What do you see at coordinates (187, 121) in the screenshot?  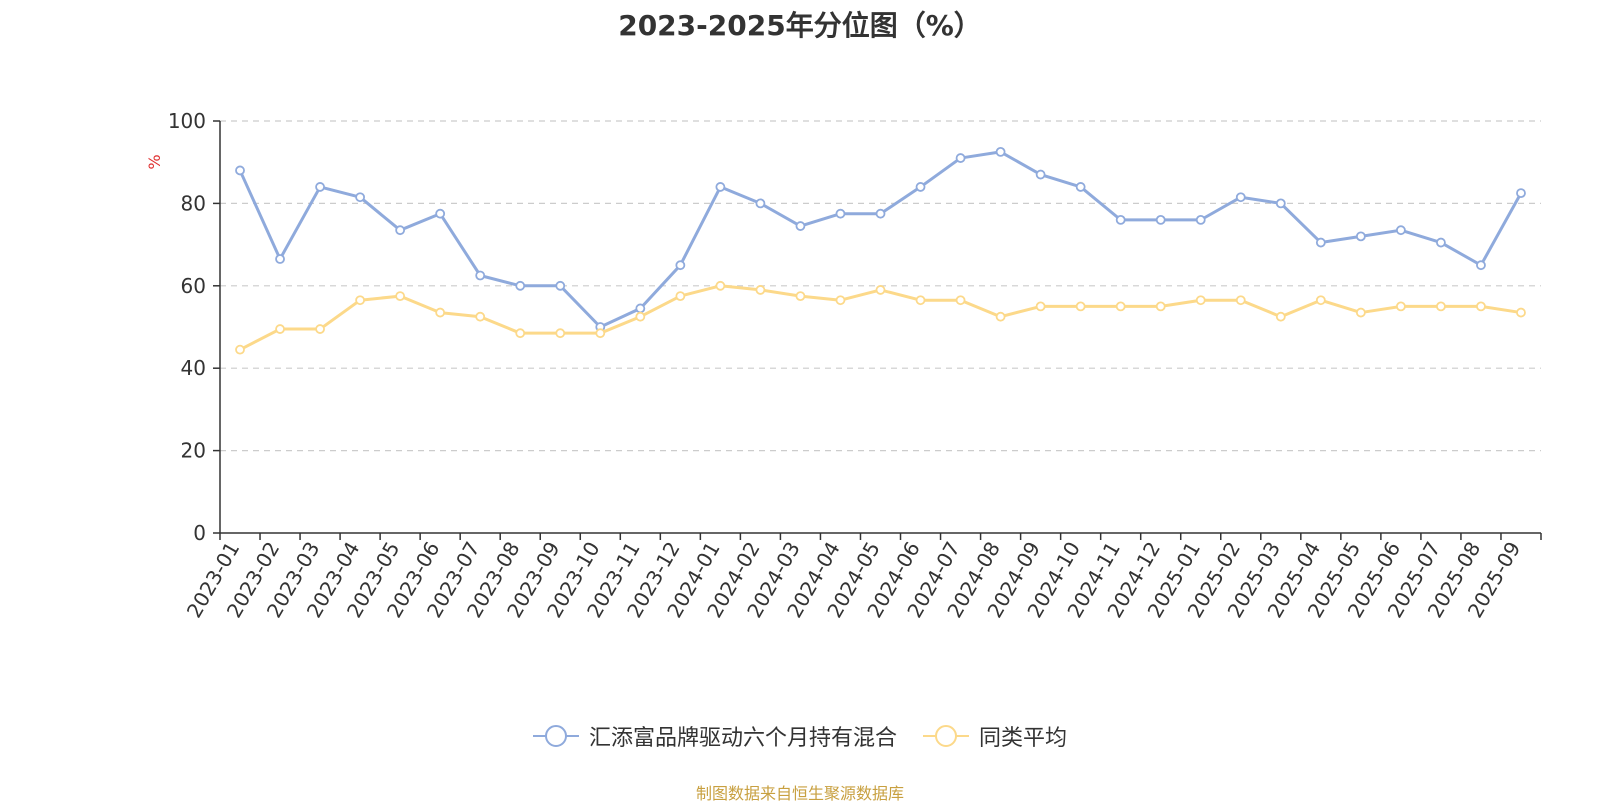 I see `y-tick-label: 100` at bounding box center [187, 121].